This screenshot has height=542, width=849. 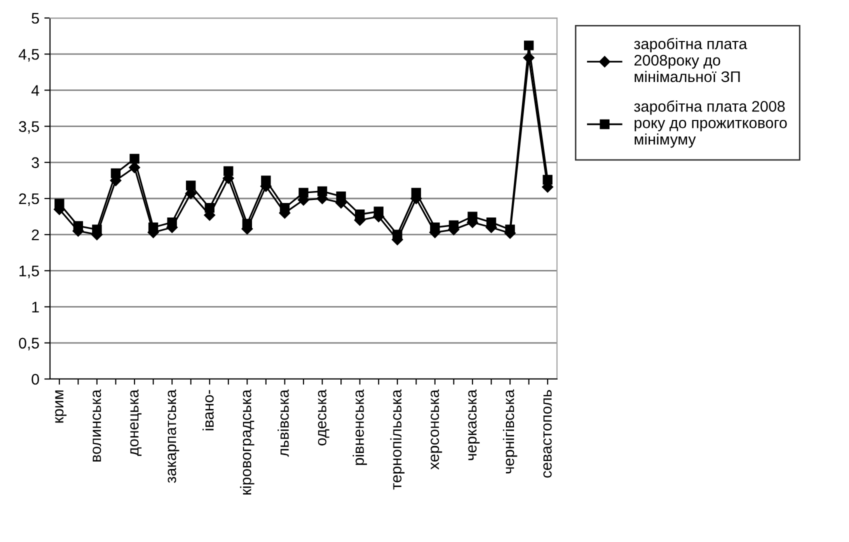 What do you see at coordinates (35, 234) in the screenshot?
I see `y-tick-label: 2` at bounding box center [35, 234].